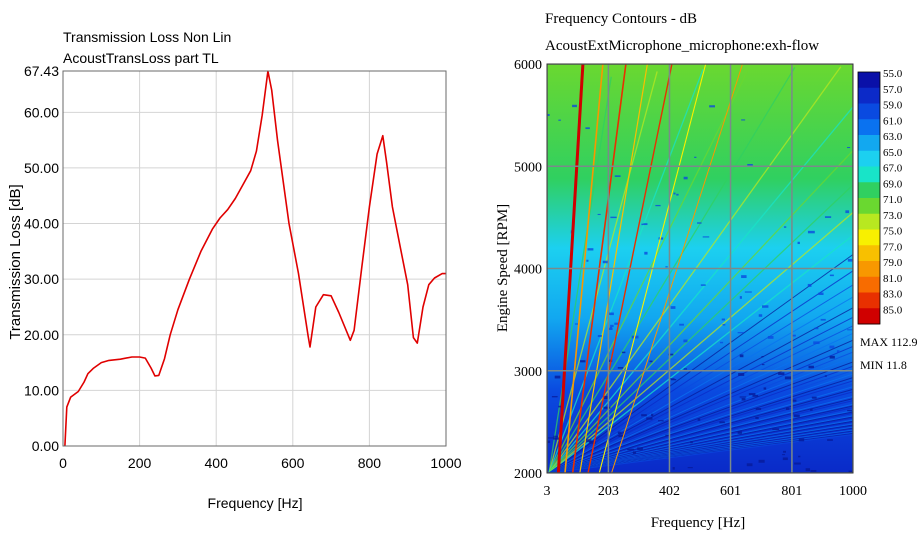  What do you see at coordinates (893, 74) in the screenshot?
I see `legend-level-label: 55.0` at bounding box center [893, 74].